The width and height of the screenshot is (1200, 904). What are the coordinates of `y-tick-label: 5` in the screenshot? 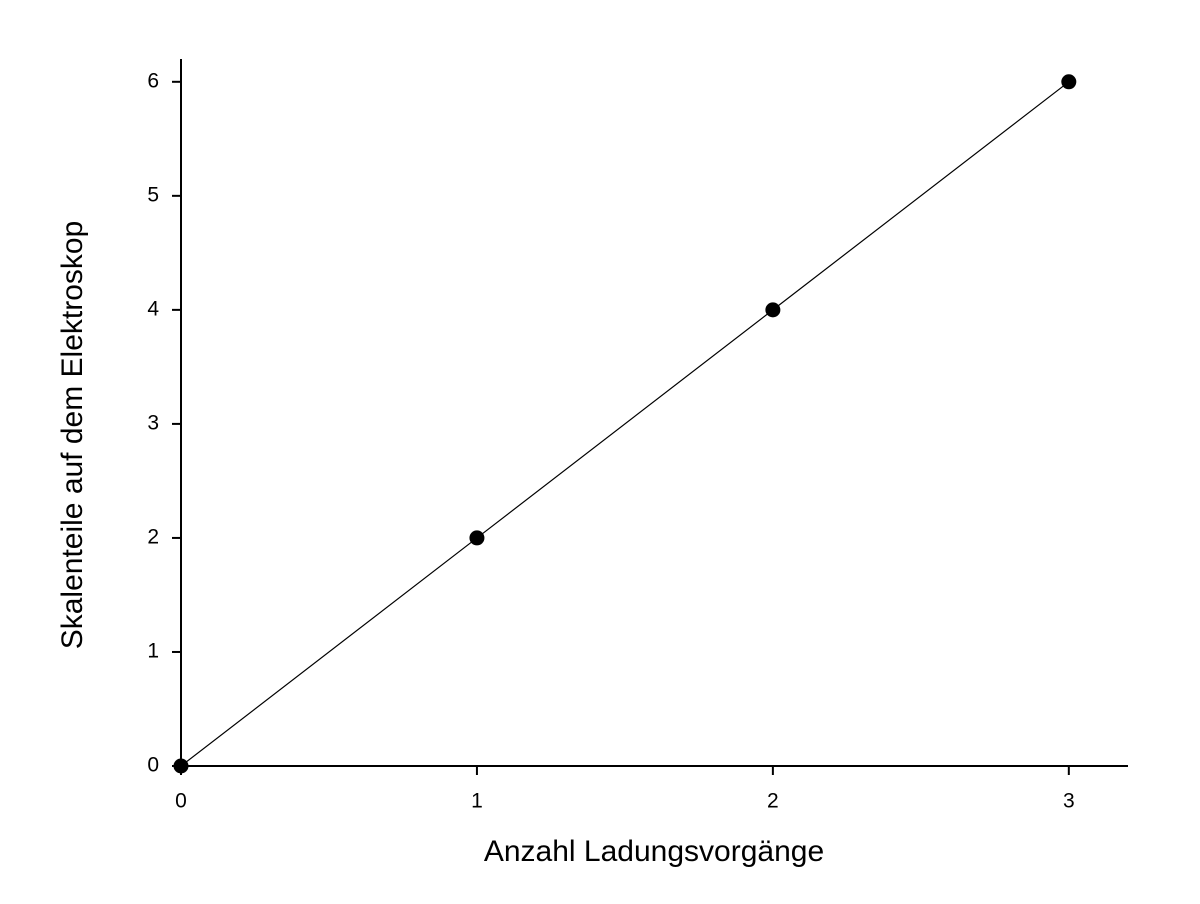 It's located at (153, 194).